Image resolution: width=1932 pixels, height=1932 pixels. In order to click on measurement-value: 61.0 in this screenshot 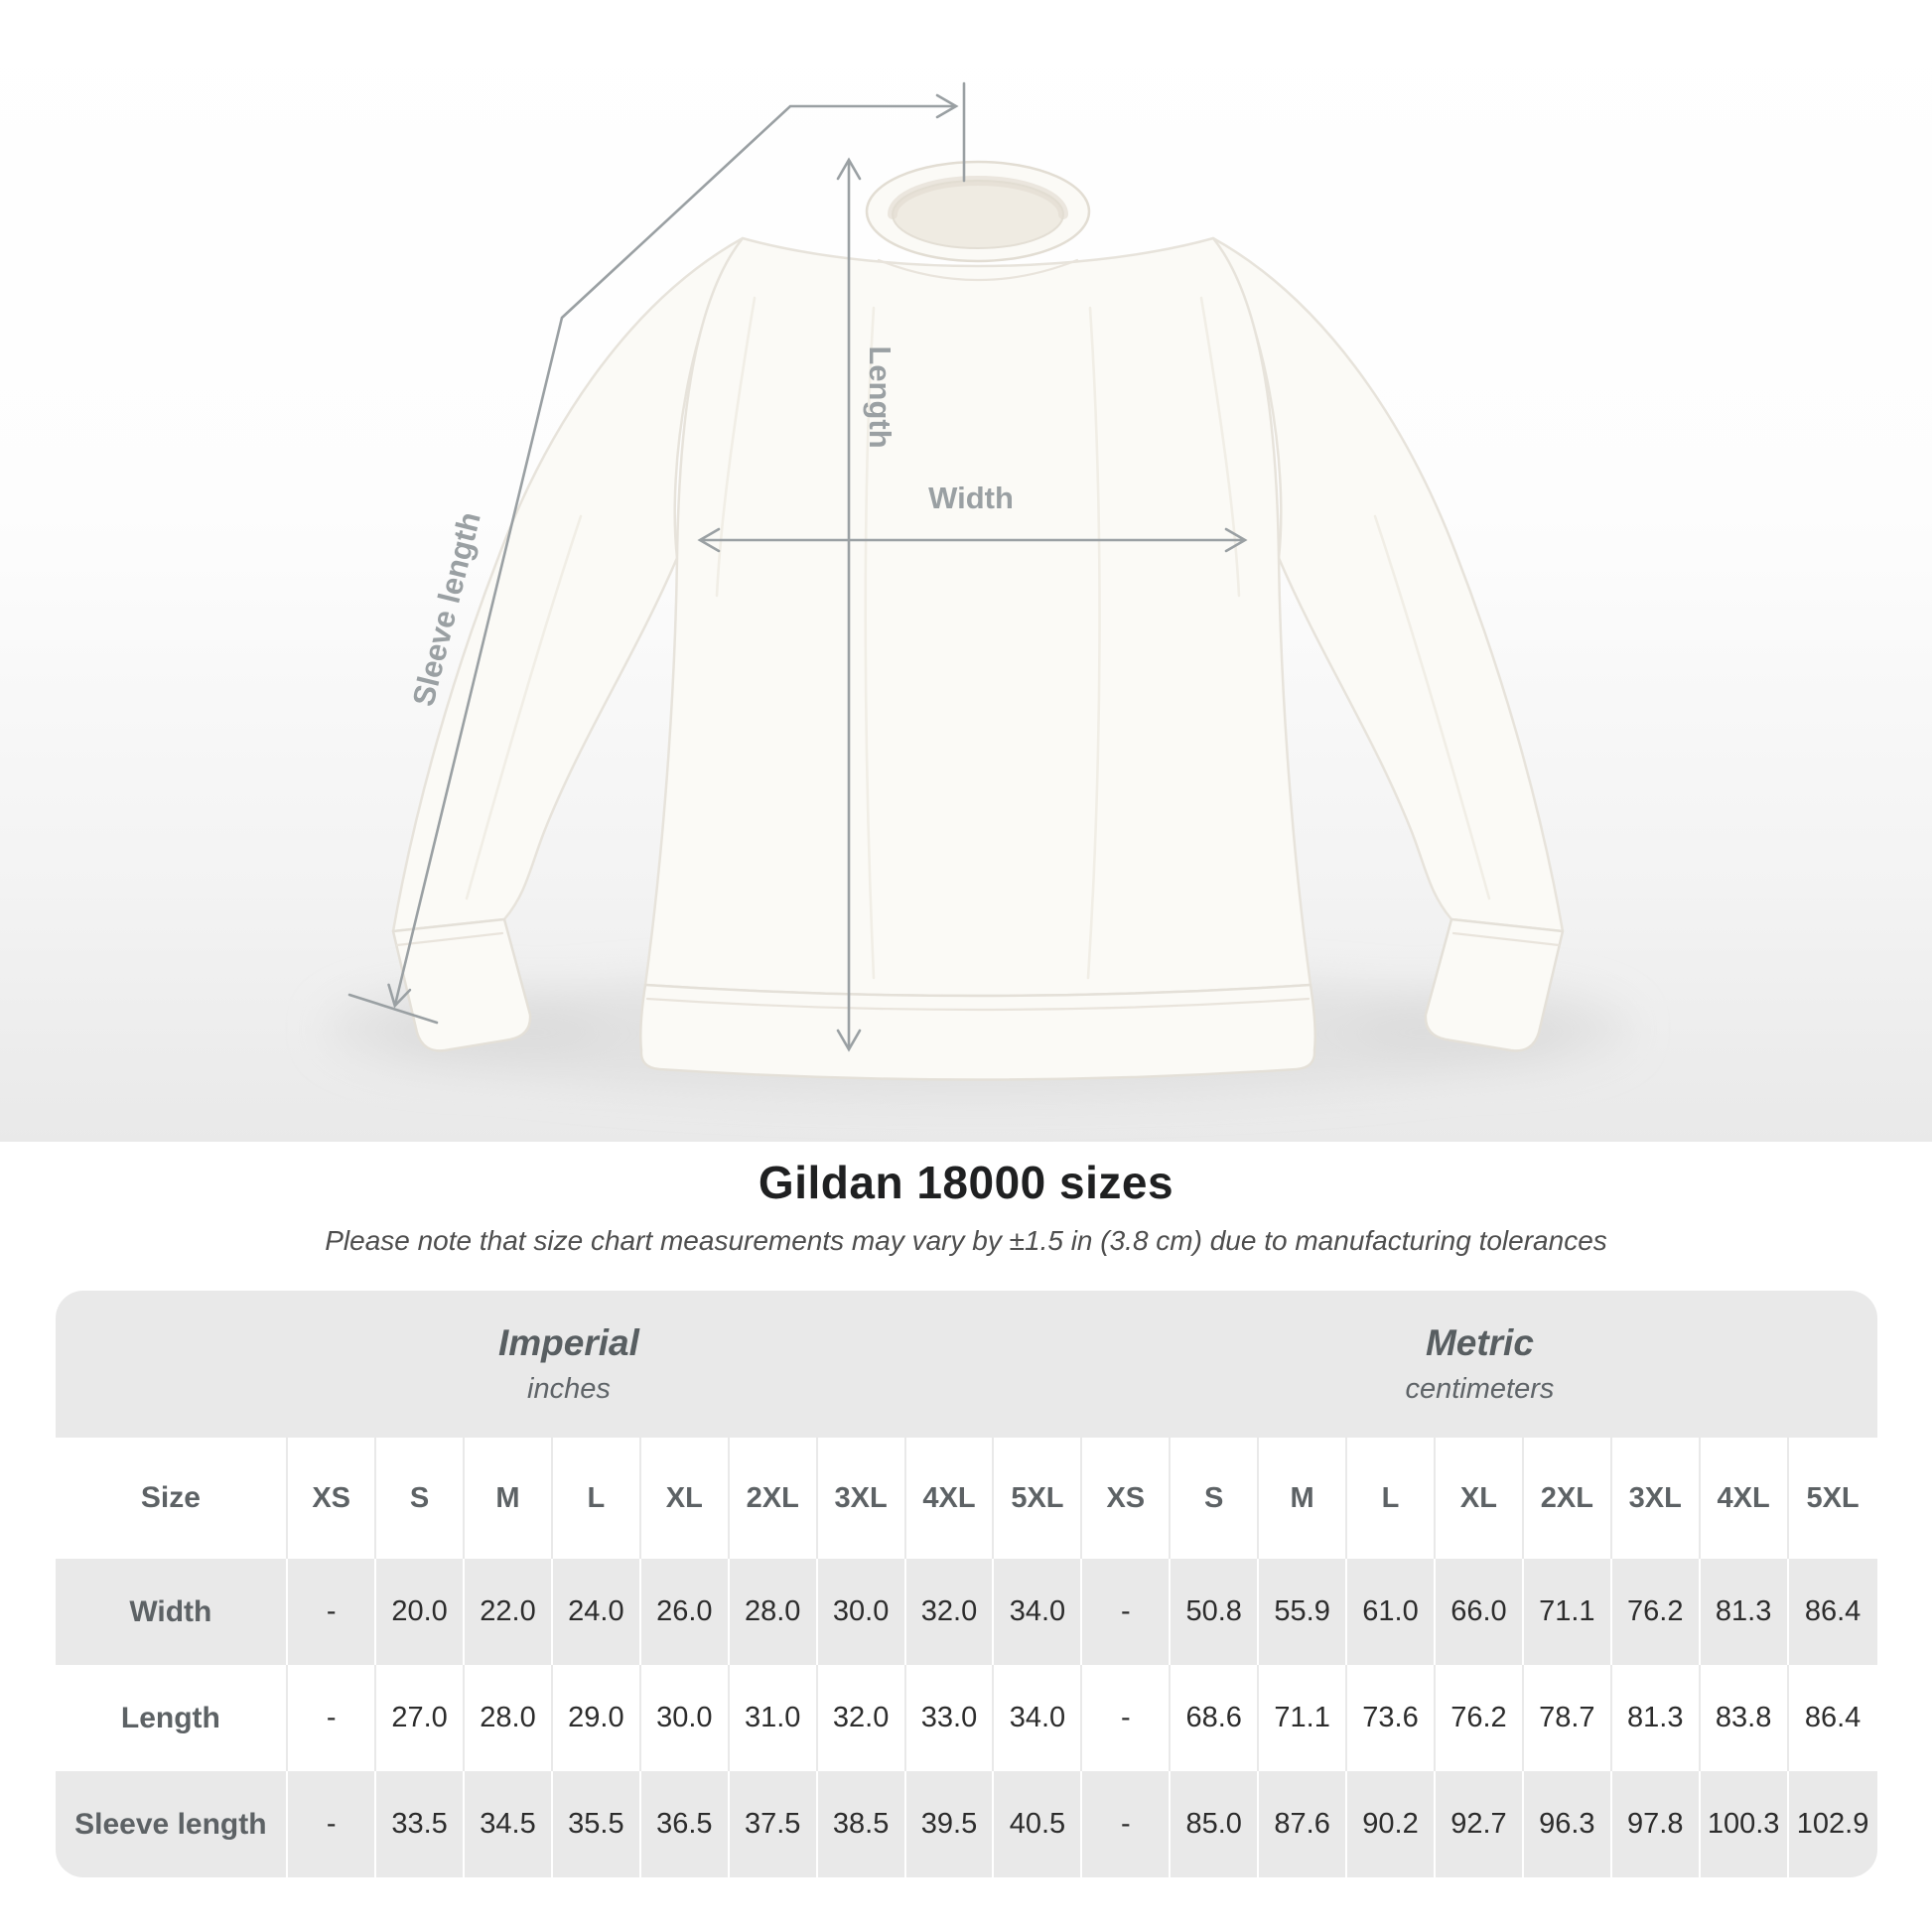, I will do `click(1392, 1612)`.